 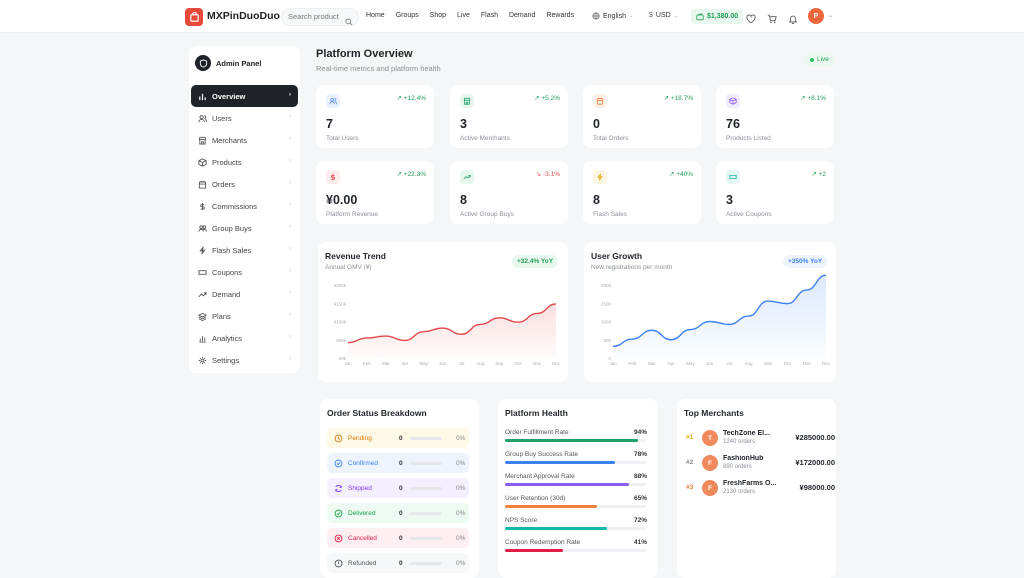 I want to click on stat-card: ↗ +40% 8 Flash Sales, so click(x=642, y=192).